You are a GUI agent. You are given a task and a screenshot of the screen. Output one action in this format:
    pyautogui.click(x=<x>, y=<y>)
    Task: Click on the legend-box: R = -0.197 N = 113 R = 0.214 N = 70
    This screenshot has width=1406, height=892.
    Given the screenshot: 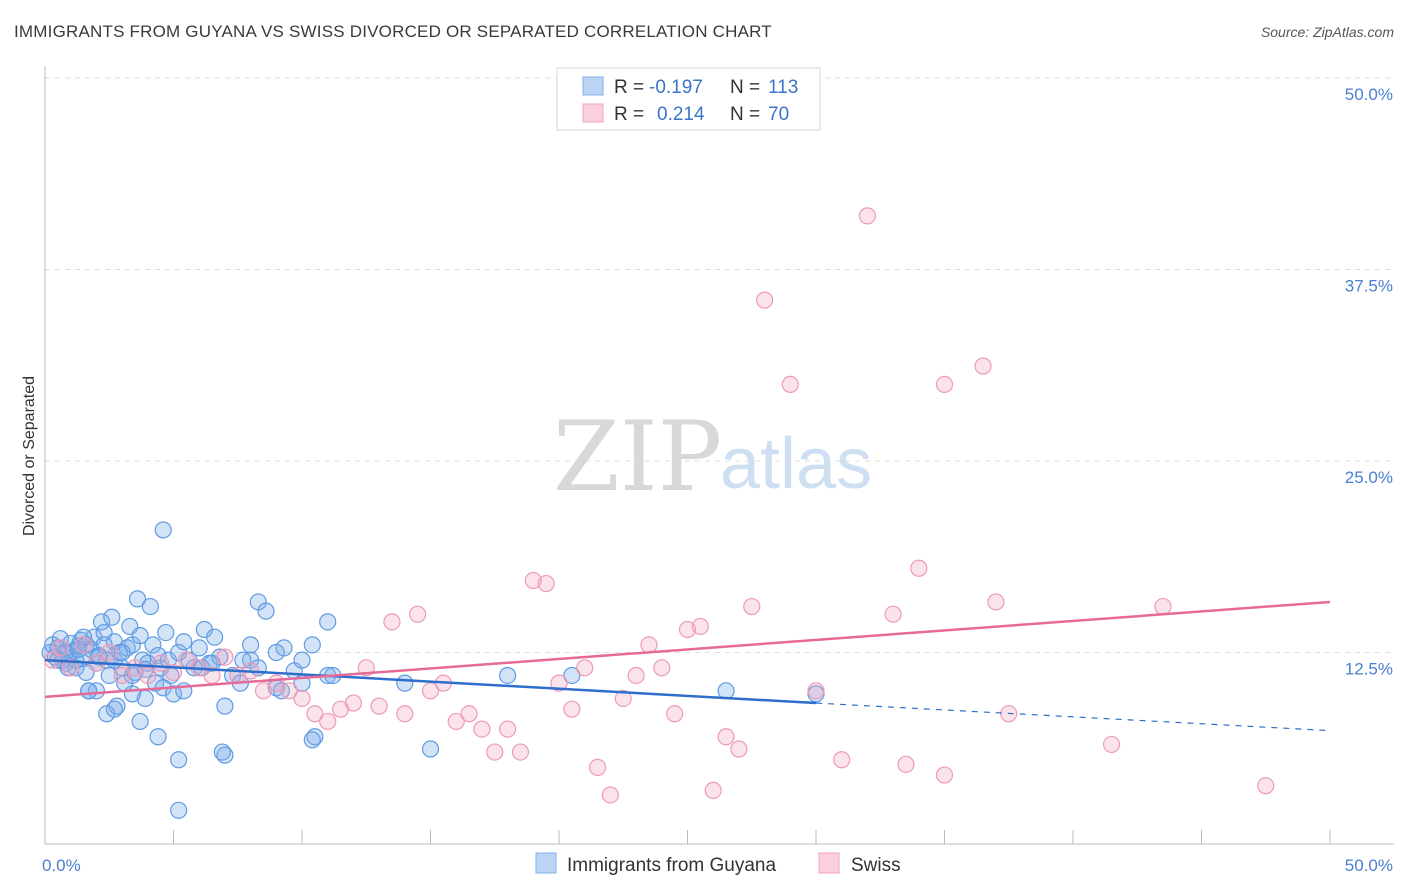 What is the action you would take?
    pyautogui.click(x=688, y=99)
    